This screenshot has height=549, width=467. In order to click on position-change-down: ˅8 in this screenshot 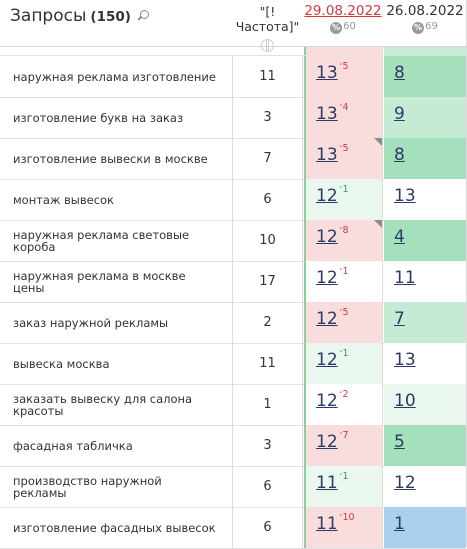, I will do `click(344, 230)`.